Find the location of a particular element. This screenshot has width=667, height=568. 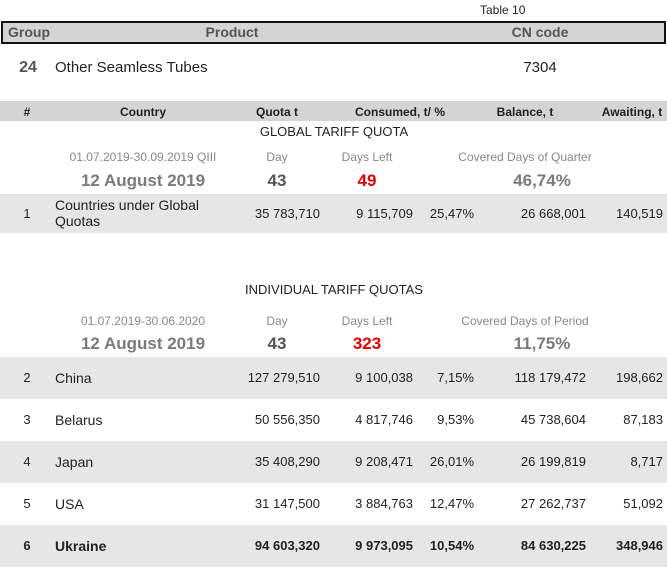

cell: 94 603,320 is located at coordinates (287, 545).